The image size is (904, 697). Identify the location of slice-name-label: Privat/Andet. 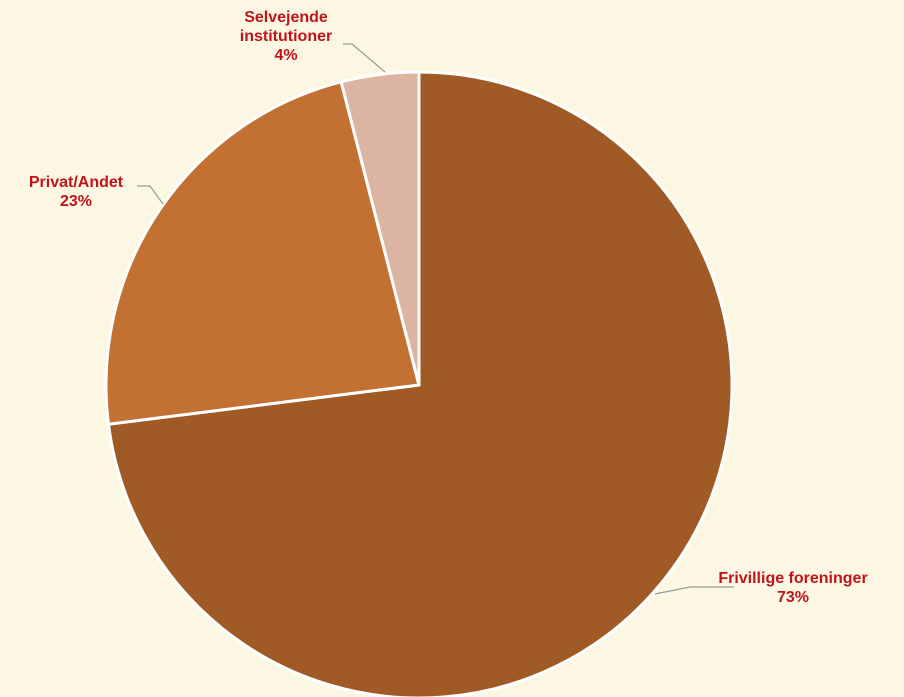
(76, 182).